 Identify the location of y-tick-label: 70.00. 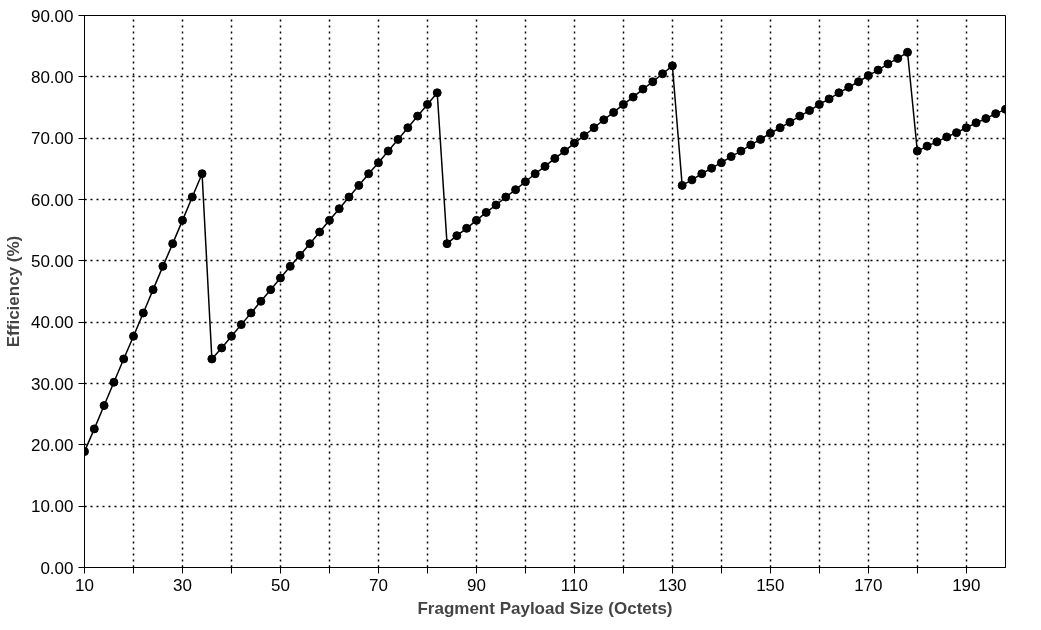
(52, 139).